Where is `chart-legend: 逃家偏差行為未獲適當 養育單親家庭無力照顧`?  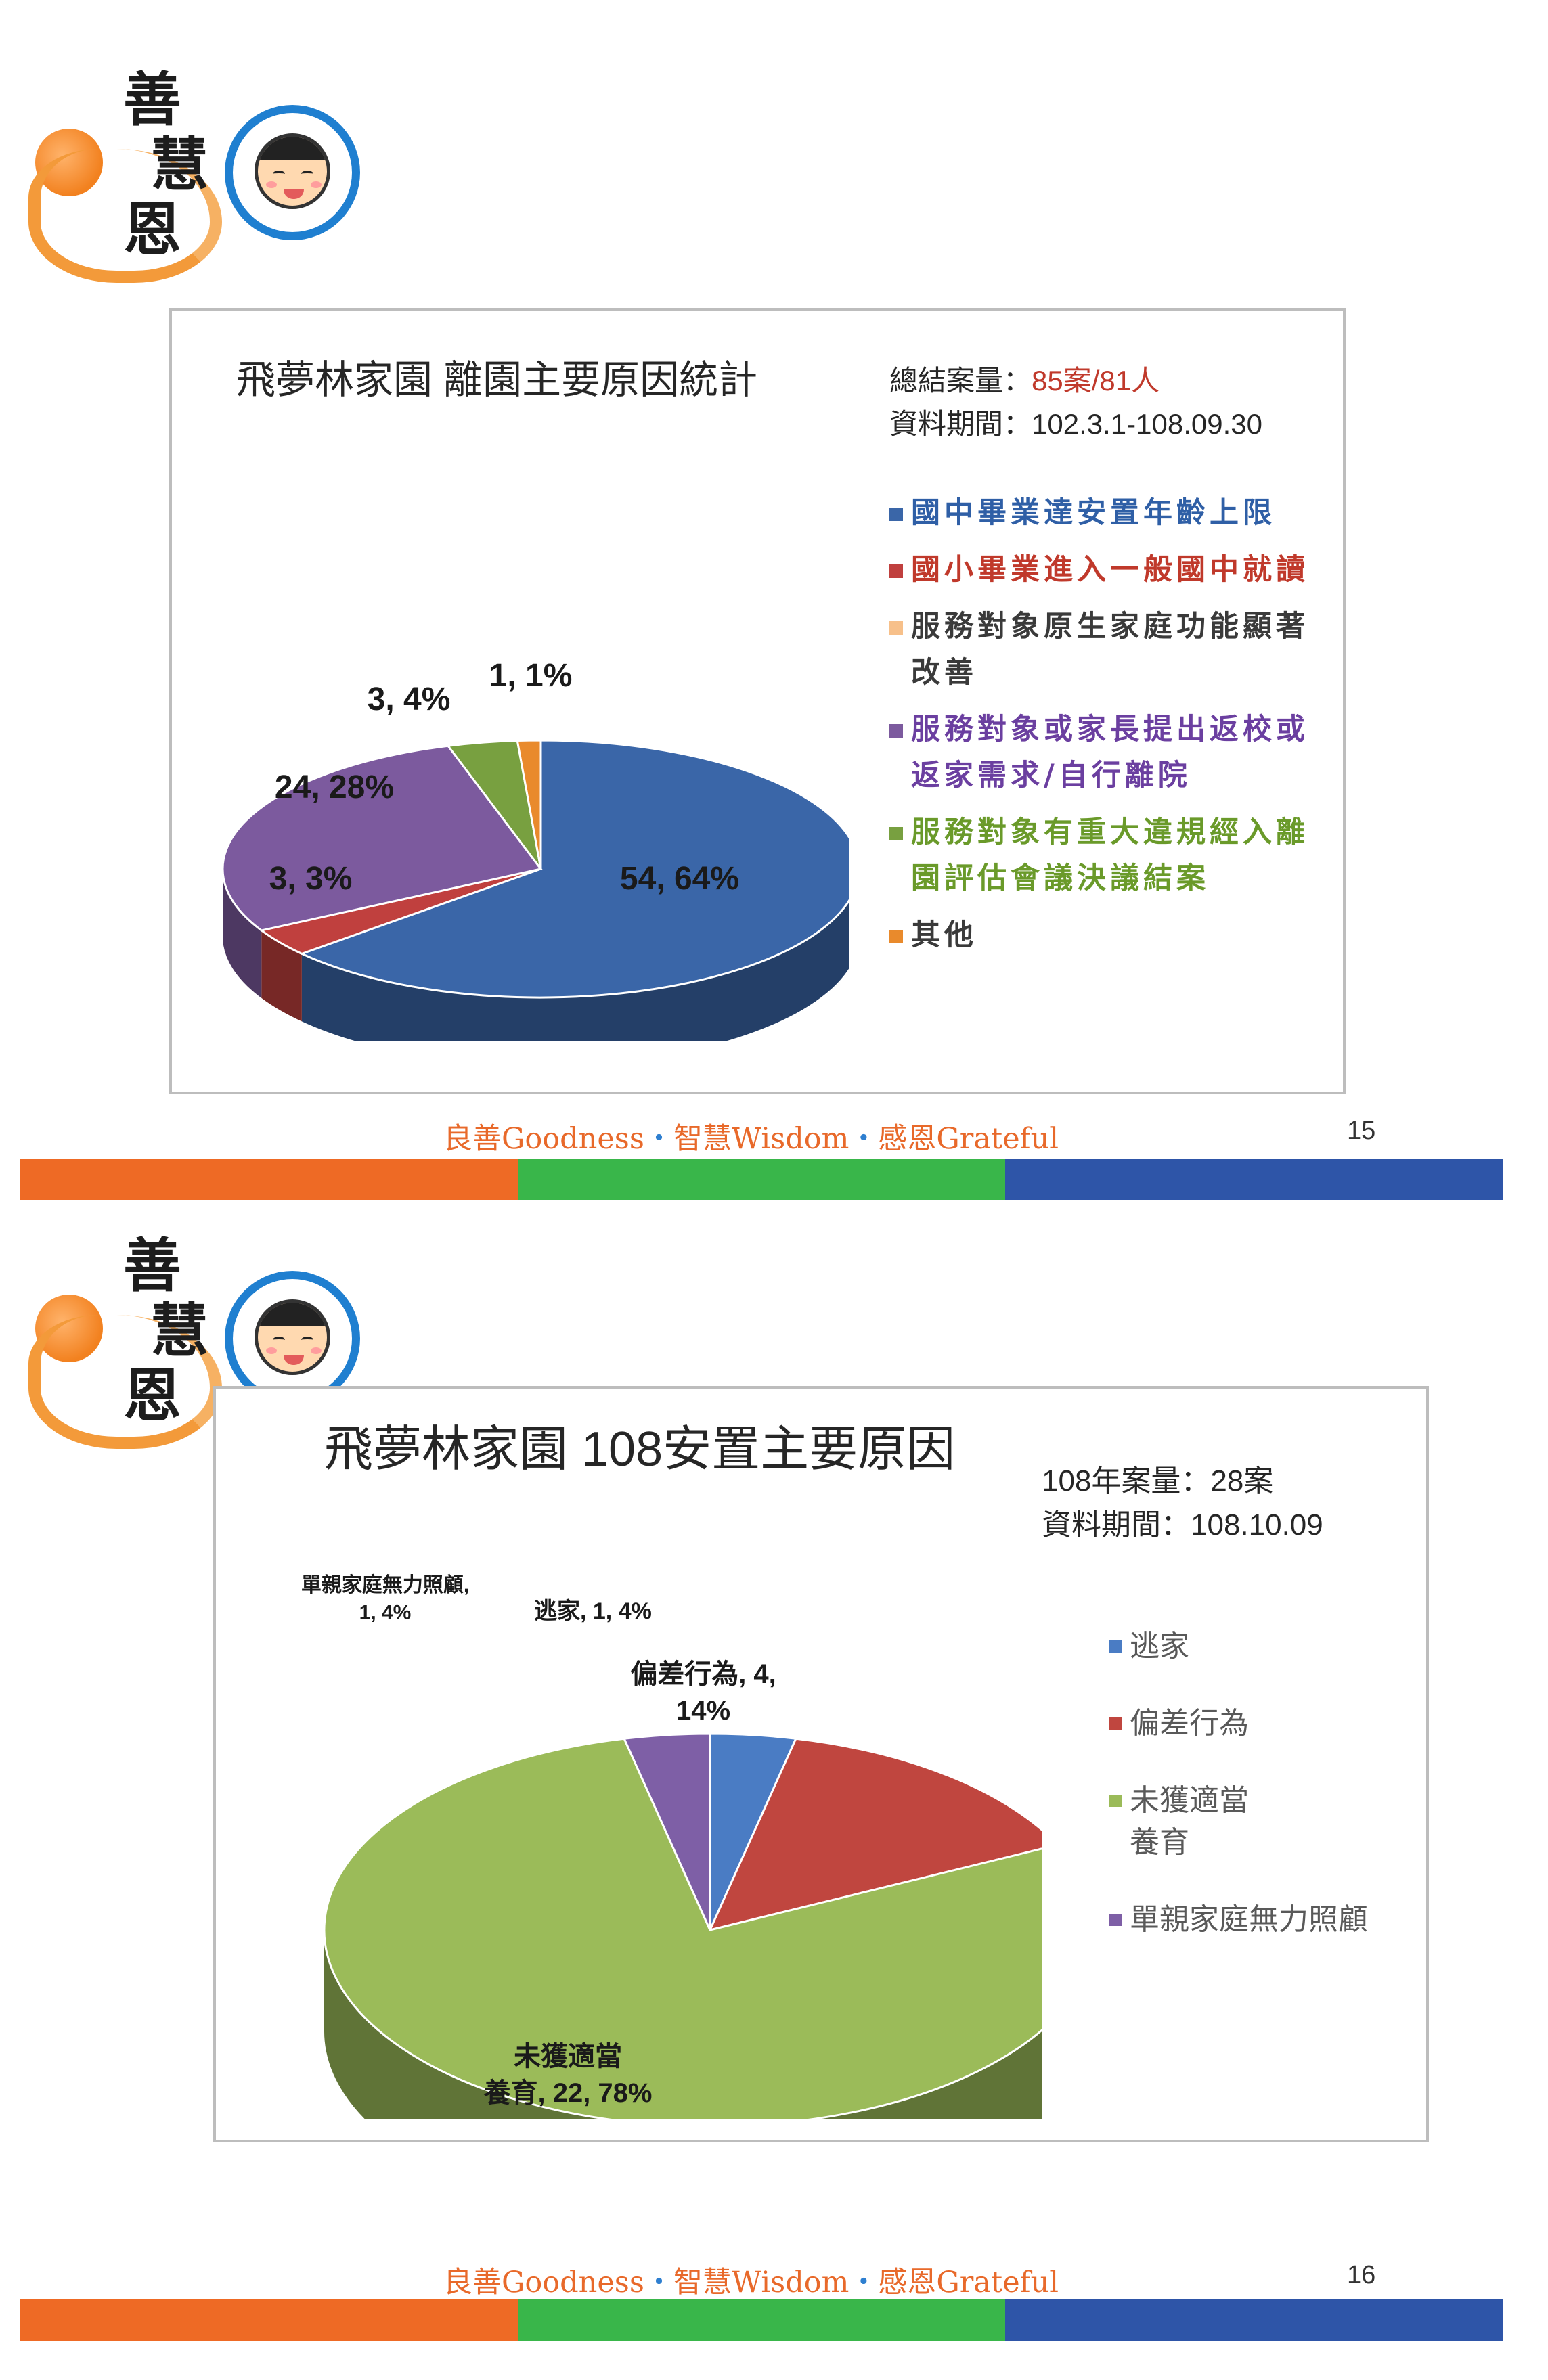
chart-legend: 逃家偏差行為未獲適當 養育單親家庭無力照顧 is located at coordinates (1265, 1800).